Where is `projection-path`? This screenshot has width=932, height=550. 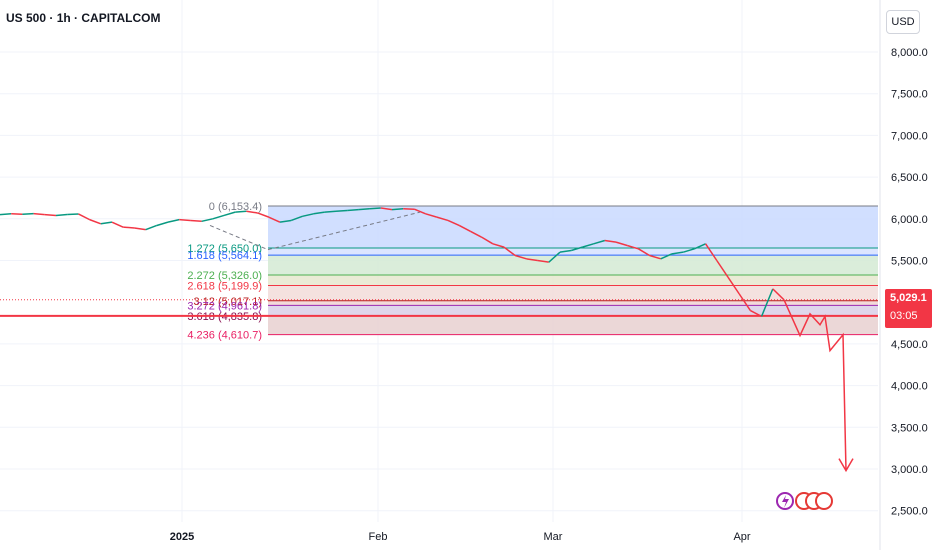
projection-path is located at coordinates (818, 386).